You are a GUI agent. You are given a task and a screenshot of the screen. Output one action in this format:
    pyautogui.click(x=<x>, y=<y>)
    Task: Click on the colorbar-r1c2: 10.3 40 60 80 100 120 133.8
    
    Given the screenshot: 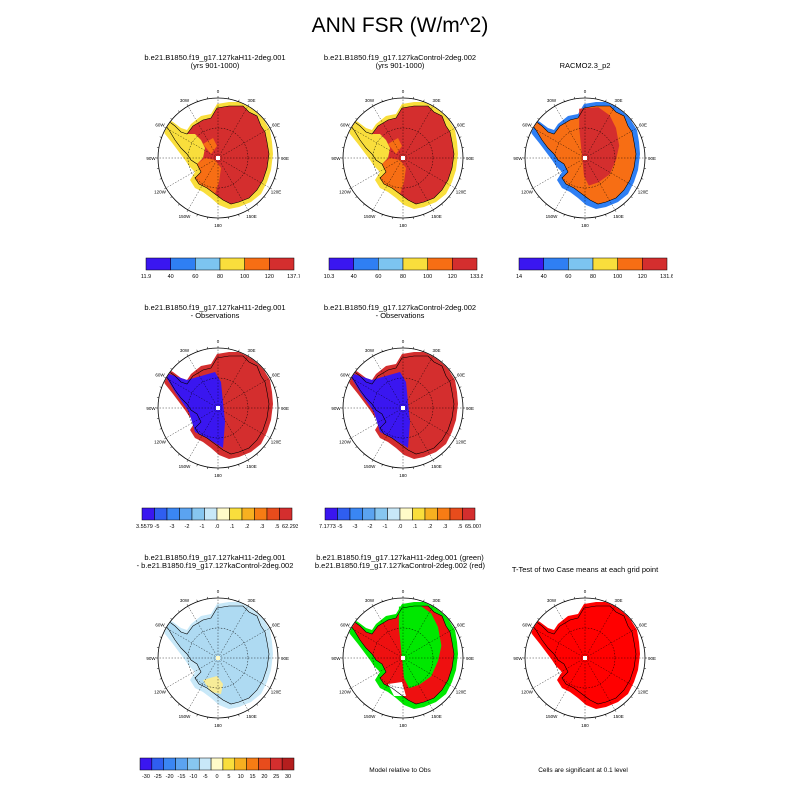 What is the action you would take?
    pyautogui.click(x=403, y=268)
    